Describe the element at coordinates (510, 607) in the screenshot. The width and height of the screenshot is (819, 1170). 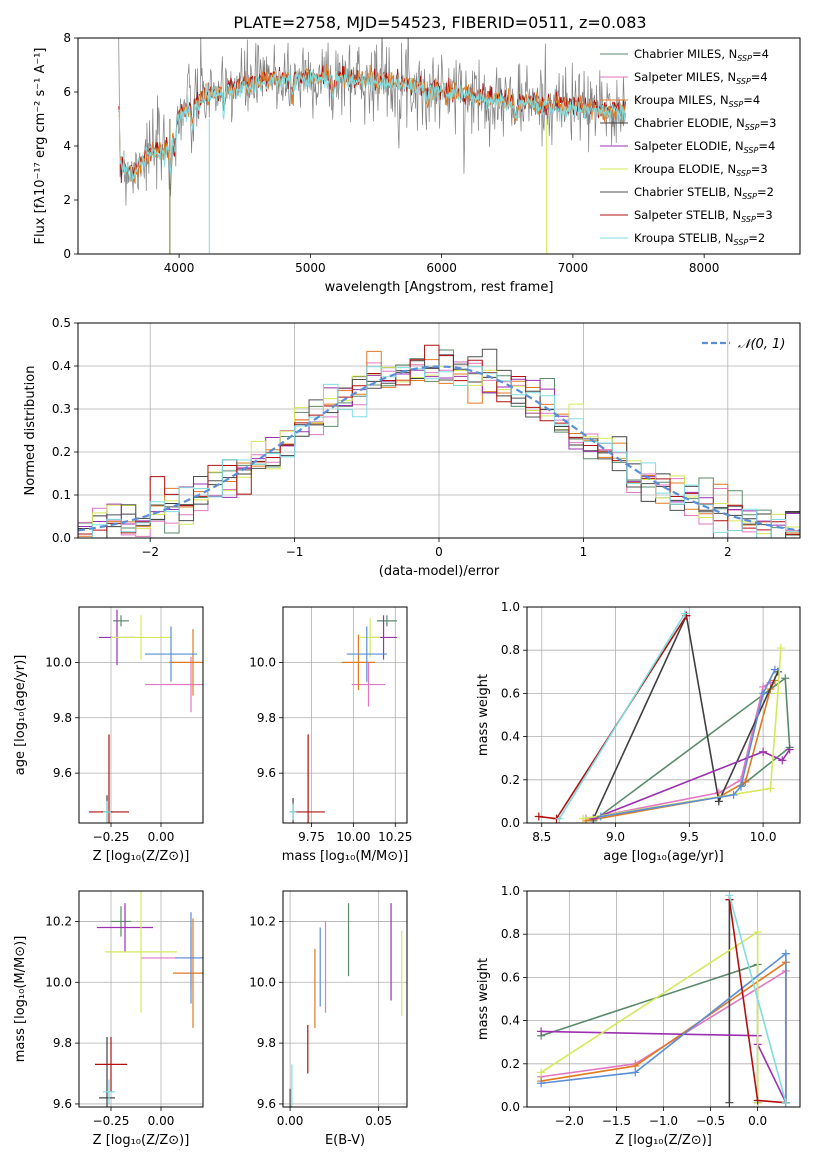
I see `weight_vs_age-ytick-label: 1.0` at that location.